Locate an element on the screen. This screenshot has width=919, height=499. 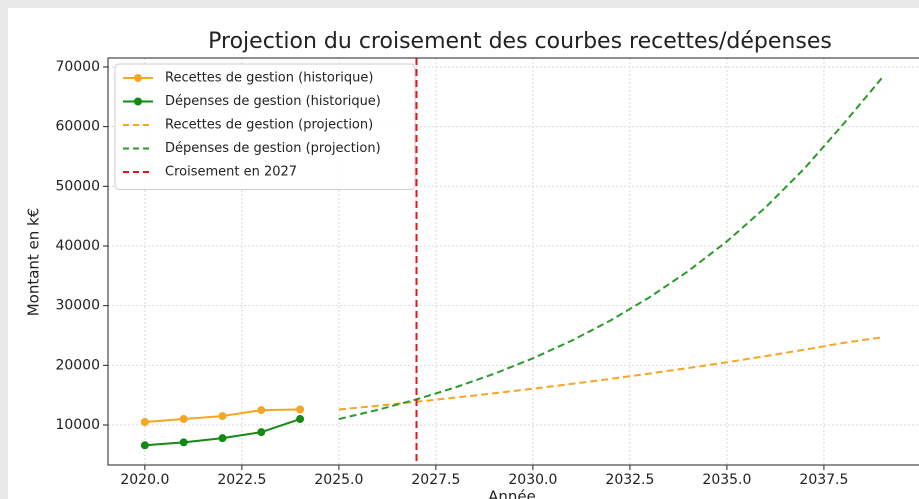
y-tick-label: 20000 is located at coordinates (77, 365).